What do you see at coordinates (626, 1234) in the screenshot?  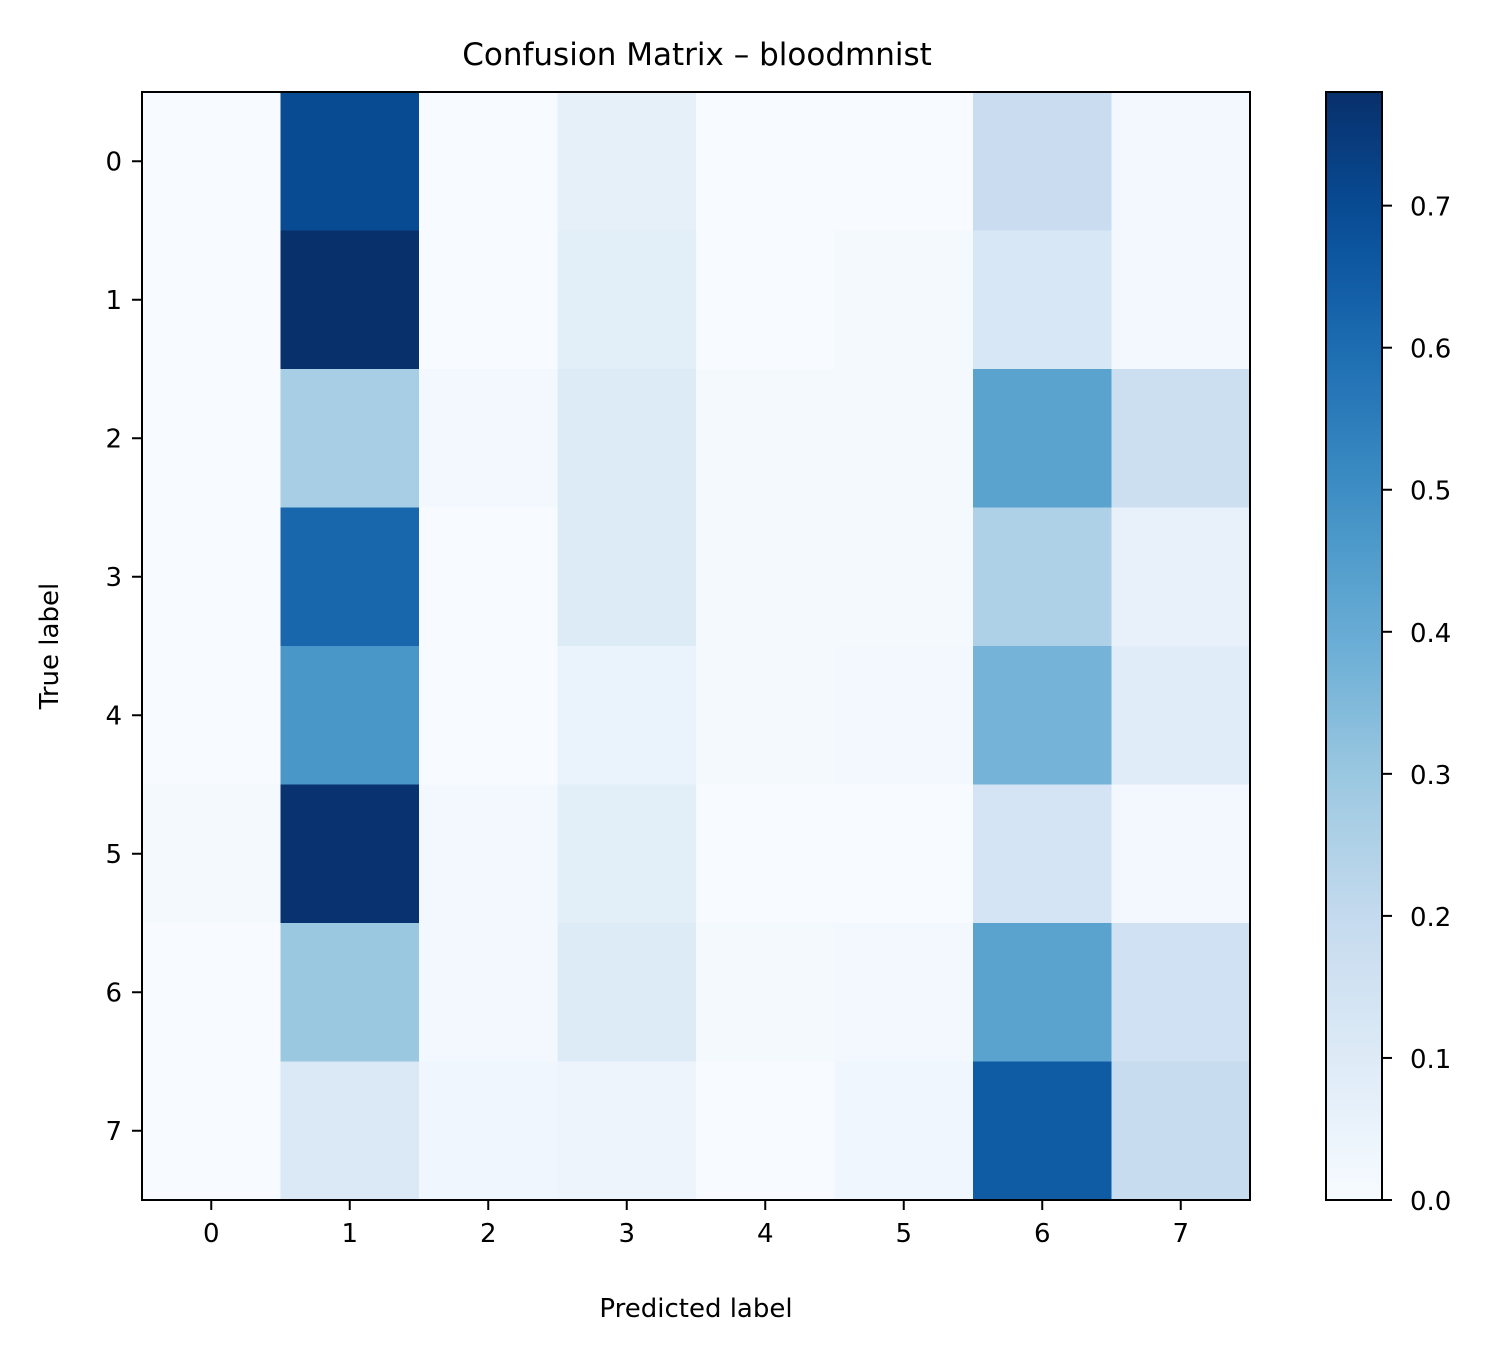 I see `x-tick-label: 3` at bounding box center [626, 1234].